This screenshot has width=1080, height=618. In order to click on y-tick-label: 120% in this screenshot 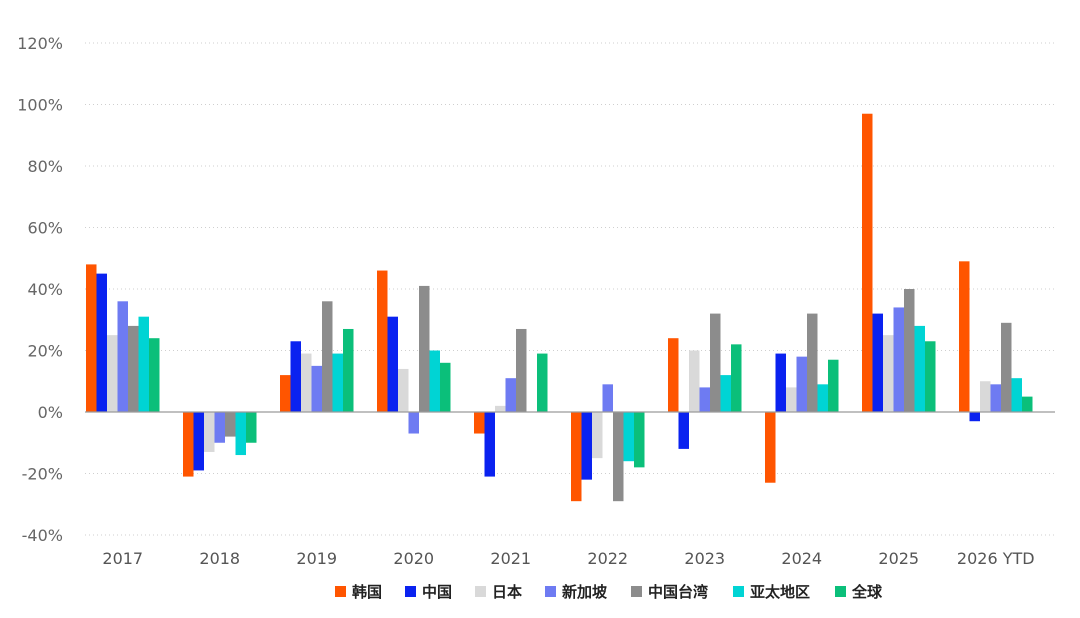, I will do `click(40, 43)`.